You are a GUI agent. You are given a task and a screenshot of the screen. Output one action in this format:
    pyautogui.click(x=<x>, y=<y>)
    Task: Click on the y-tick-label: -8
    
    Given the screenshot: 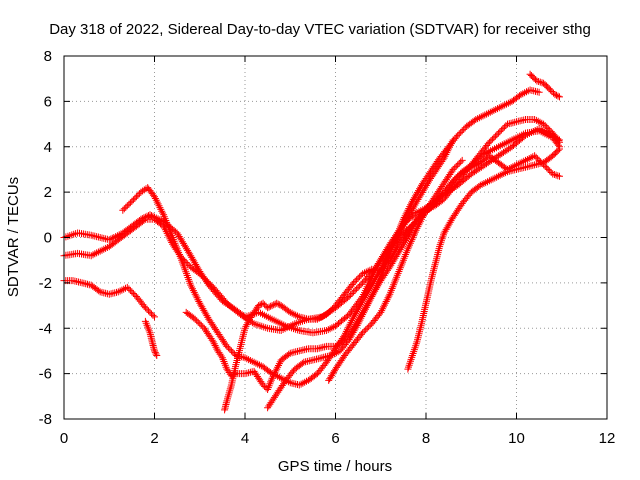 What is the action you would take?
    pyautogui.click(x=45, y=419)
    